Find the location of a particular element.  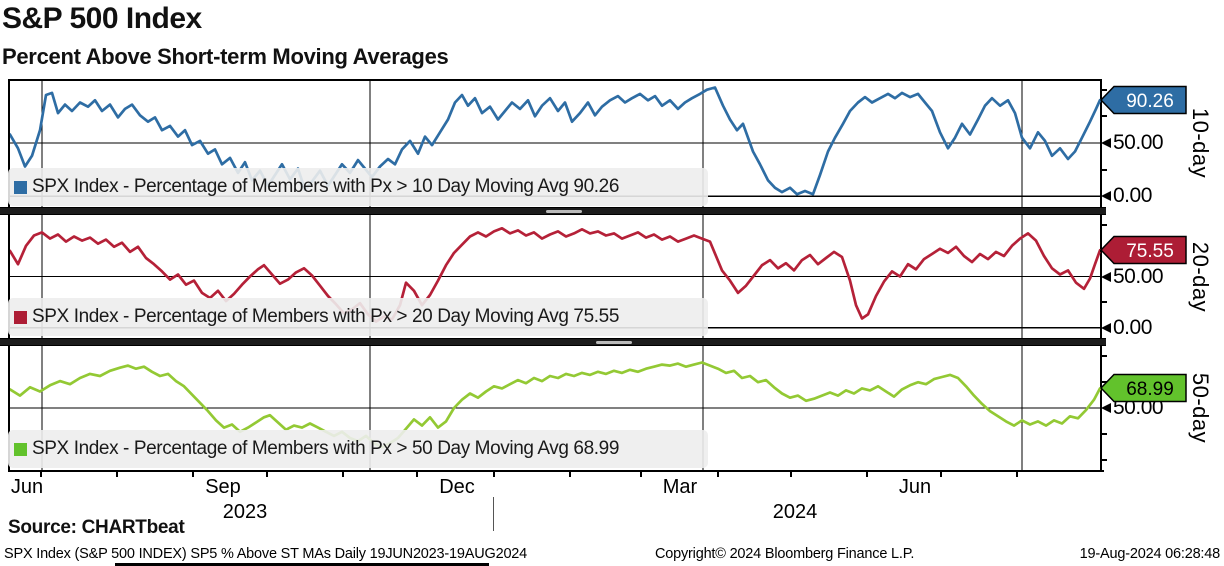

x-axis-month-label: Mar is located at coordinates (680, 487).